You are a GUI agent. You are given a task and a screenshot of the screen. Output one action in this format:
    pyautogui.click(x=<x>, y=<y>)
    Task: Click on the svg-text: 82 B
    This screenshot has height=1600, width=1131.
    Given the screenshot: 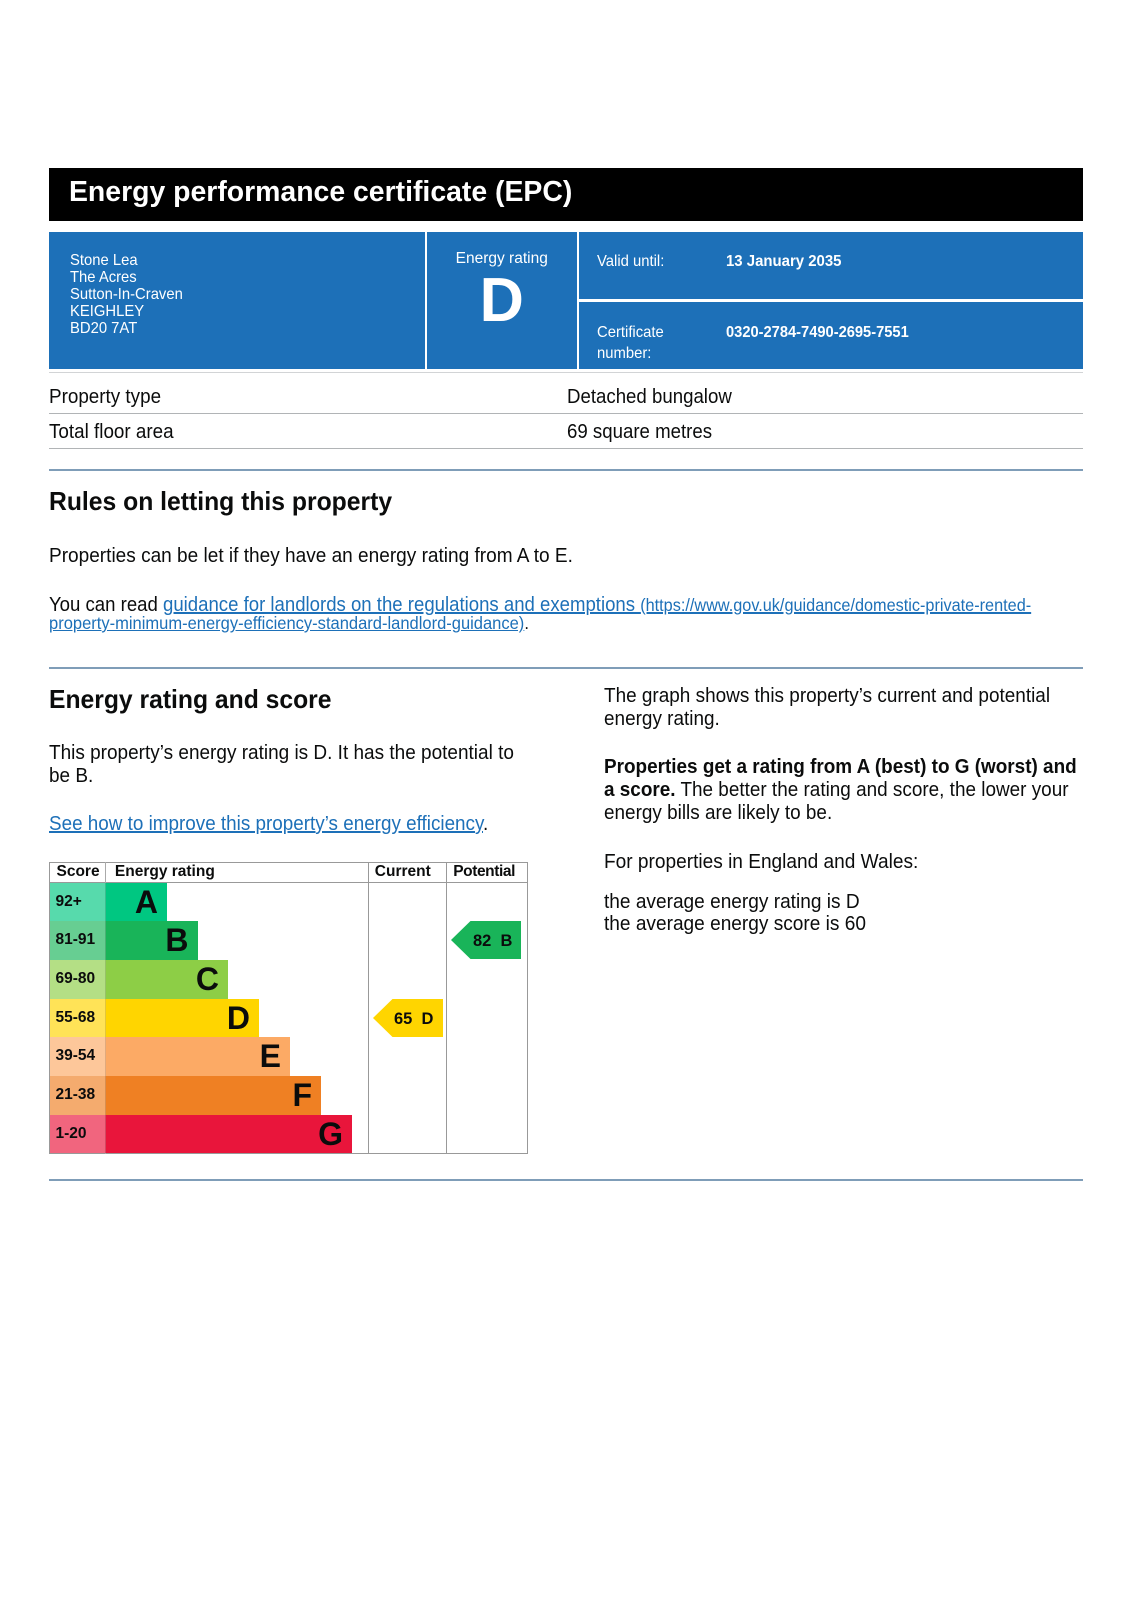 What is the action you would take?
    pyautogui.click(x=491, y=941)
    